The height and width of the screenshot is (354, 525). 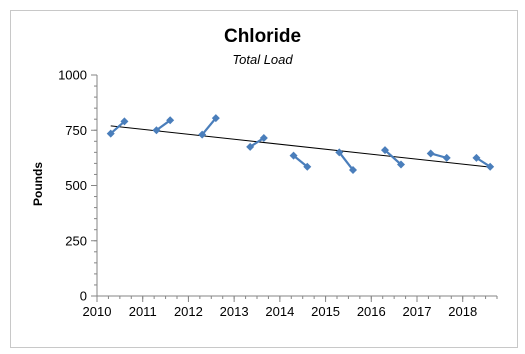 I want to click on y-tick-label: 0, so click(x=83, y=296).